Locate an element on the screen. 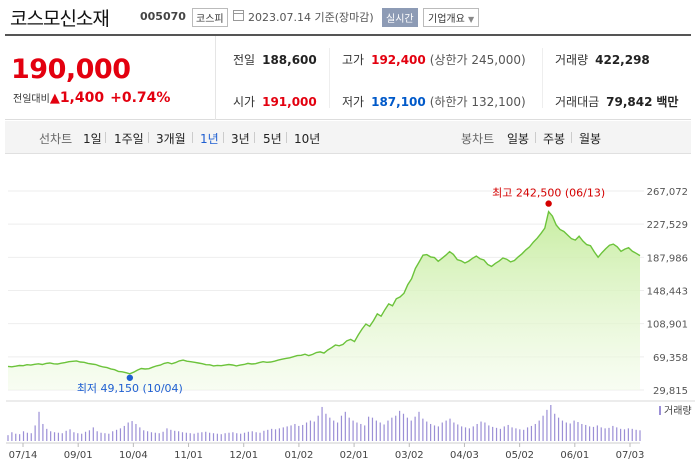 This screenshot has height=471, width=695. lower-limit: (하한가 132,100) is located at coordinates (477, 102).